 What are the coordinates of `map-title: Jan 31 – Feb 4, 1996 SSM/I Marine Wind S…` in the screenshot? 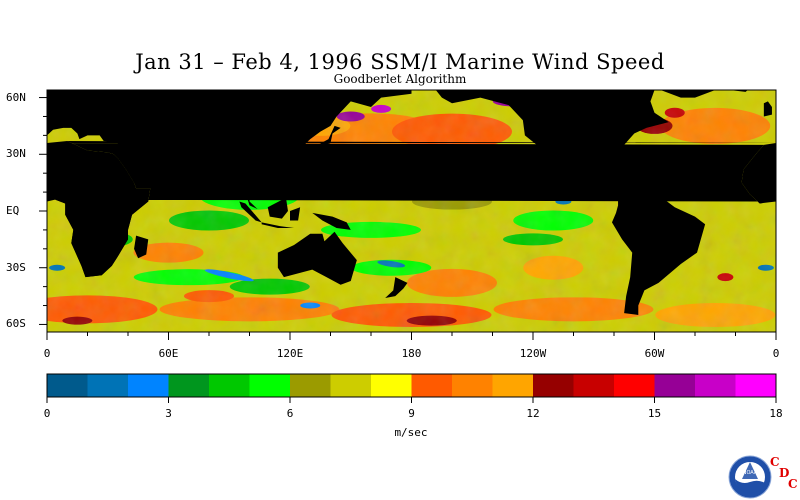 It's located at (400, 62).